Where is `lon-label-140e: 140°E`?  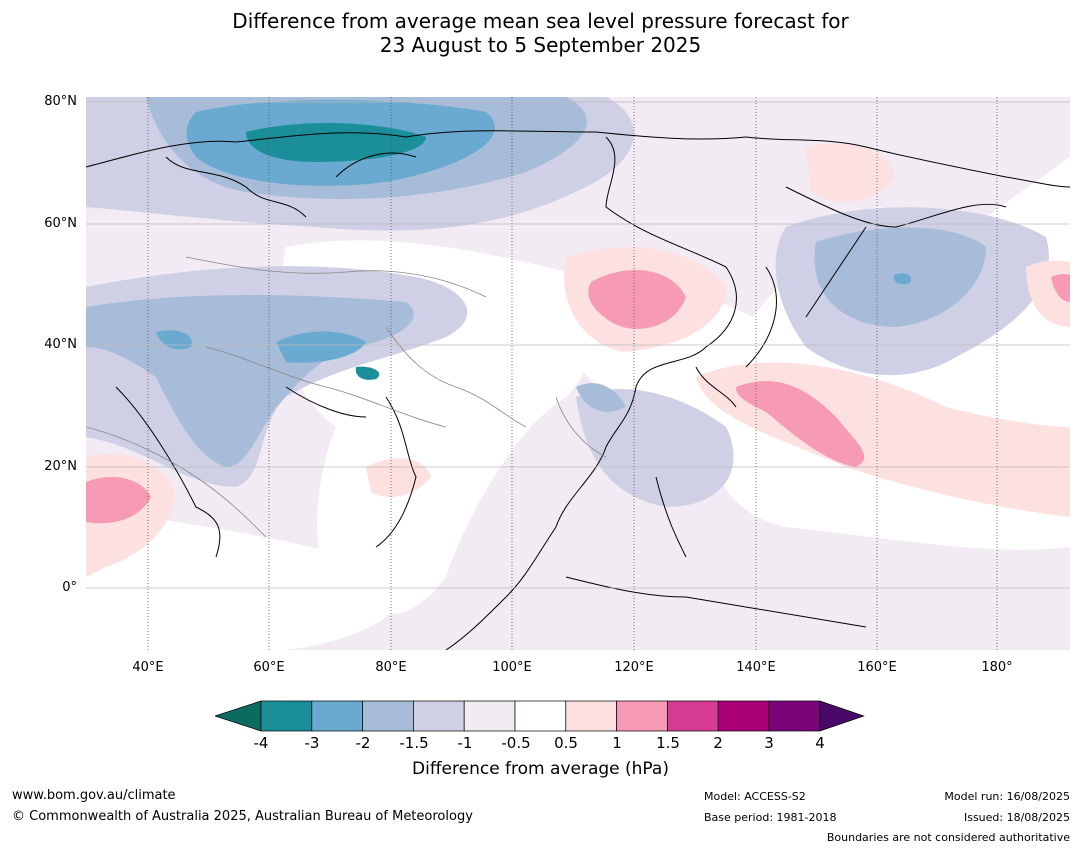 lon-label-140e: 140°E is located at coordinates (756, 667).